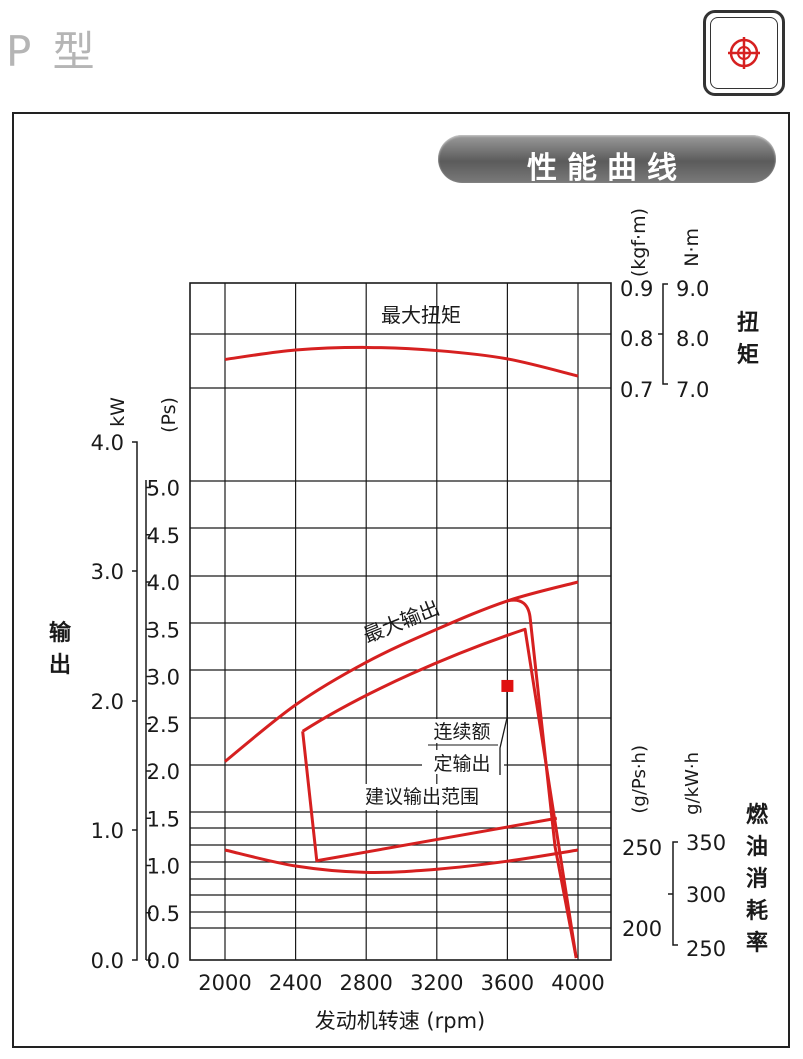 This screenshot has height=1059, width=803. I want to click on chart-title: 性能曲线, so click(607, 168).